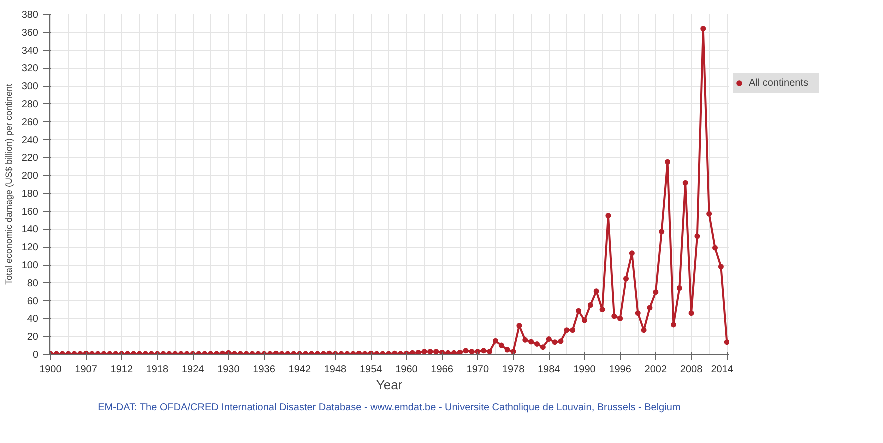  Describe the element at coordinates (30, 33) in the screenshot. I see `y-tick-label: 360` at that location.